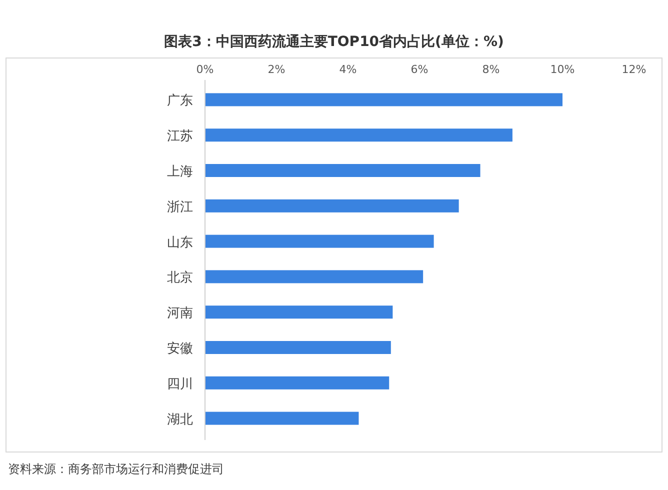  Describe the element at coordinates (116, 469) in the screenshot. I see `text: 资料来源：商务部市场运行和消费促进司` at that location.